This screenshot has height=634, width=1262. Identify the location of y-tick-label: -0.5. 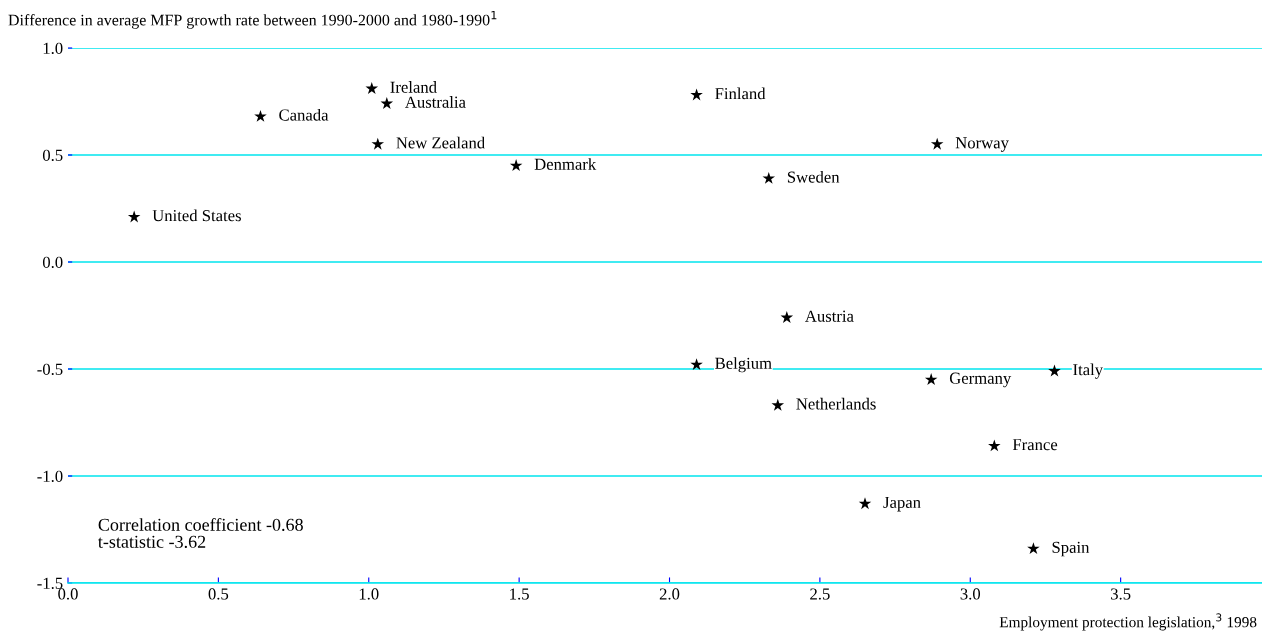
(50, 369).